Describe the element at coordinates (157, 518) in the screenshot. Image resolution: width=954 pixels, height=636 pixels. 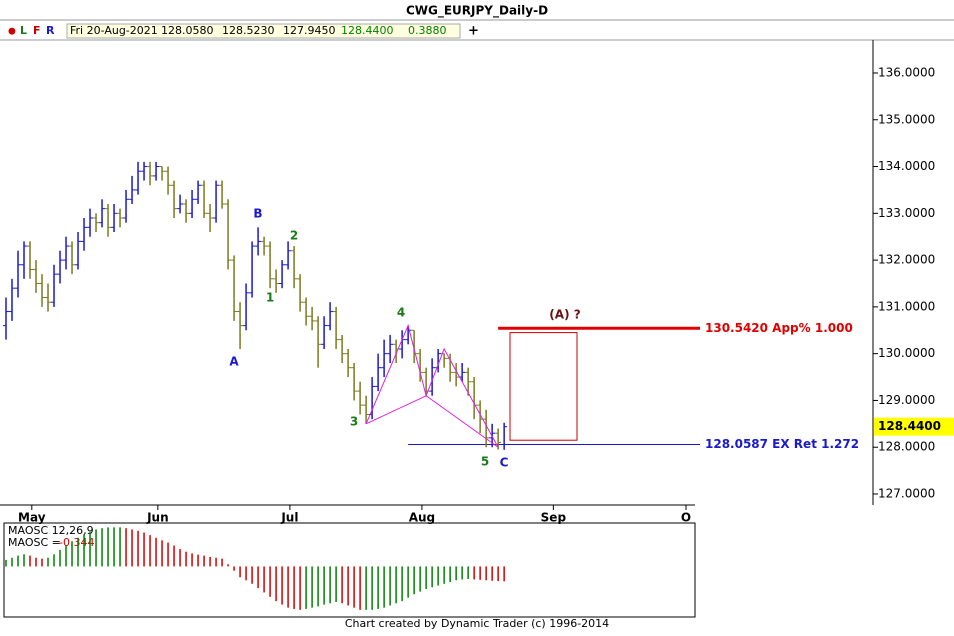
I see `x-tick-label: Jun` at that location.